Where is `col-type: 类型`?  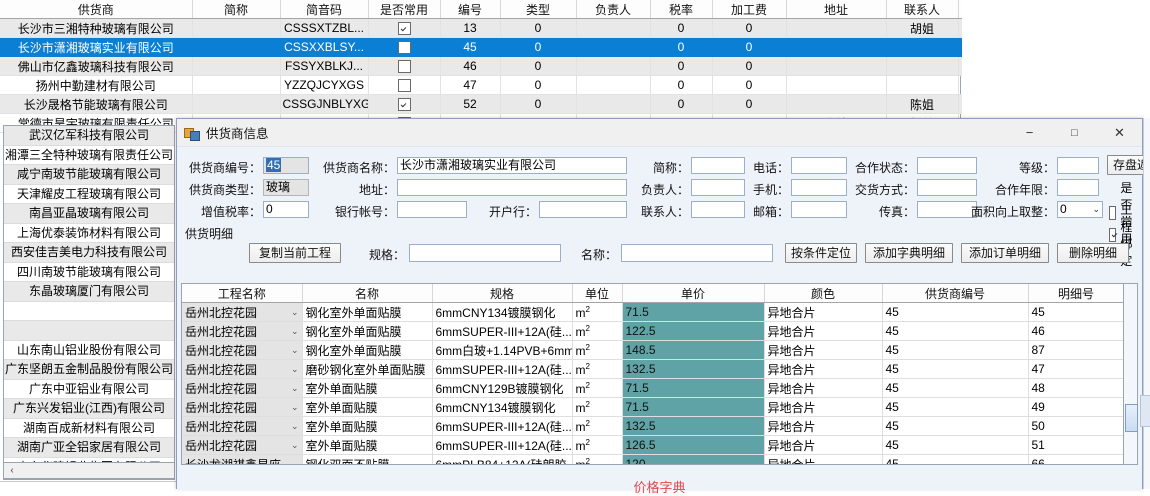 col-type: 类型 is located at coordinates (538, 9).